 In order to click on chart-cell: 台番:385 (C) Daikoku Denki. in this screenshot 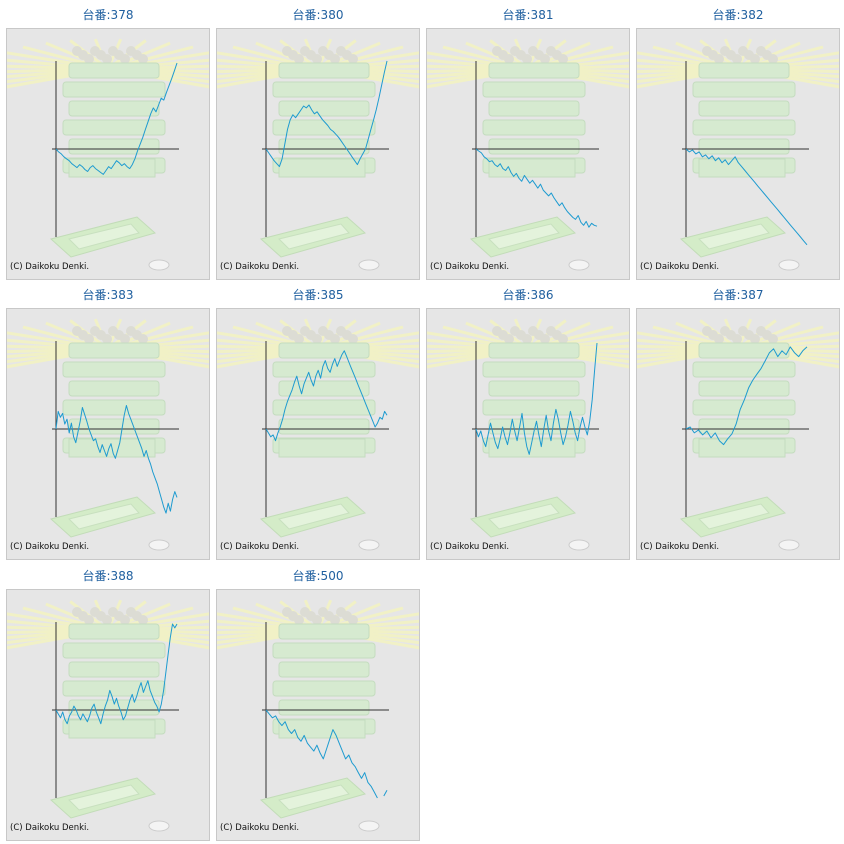, I will do `click(318, 422)`.